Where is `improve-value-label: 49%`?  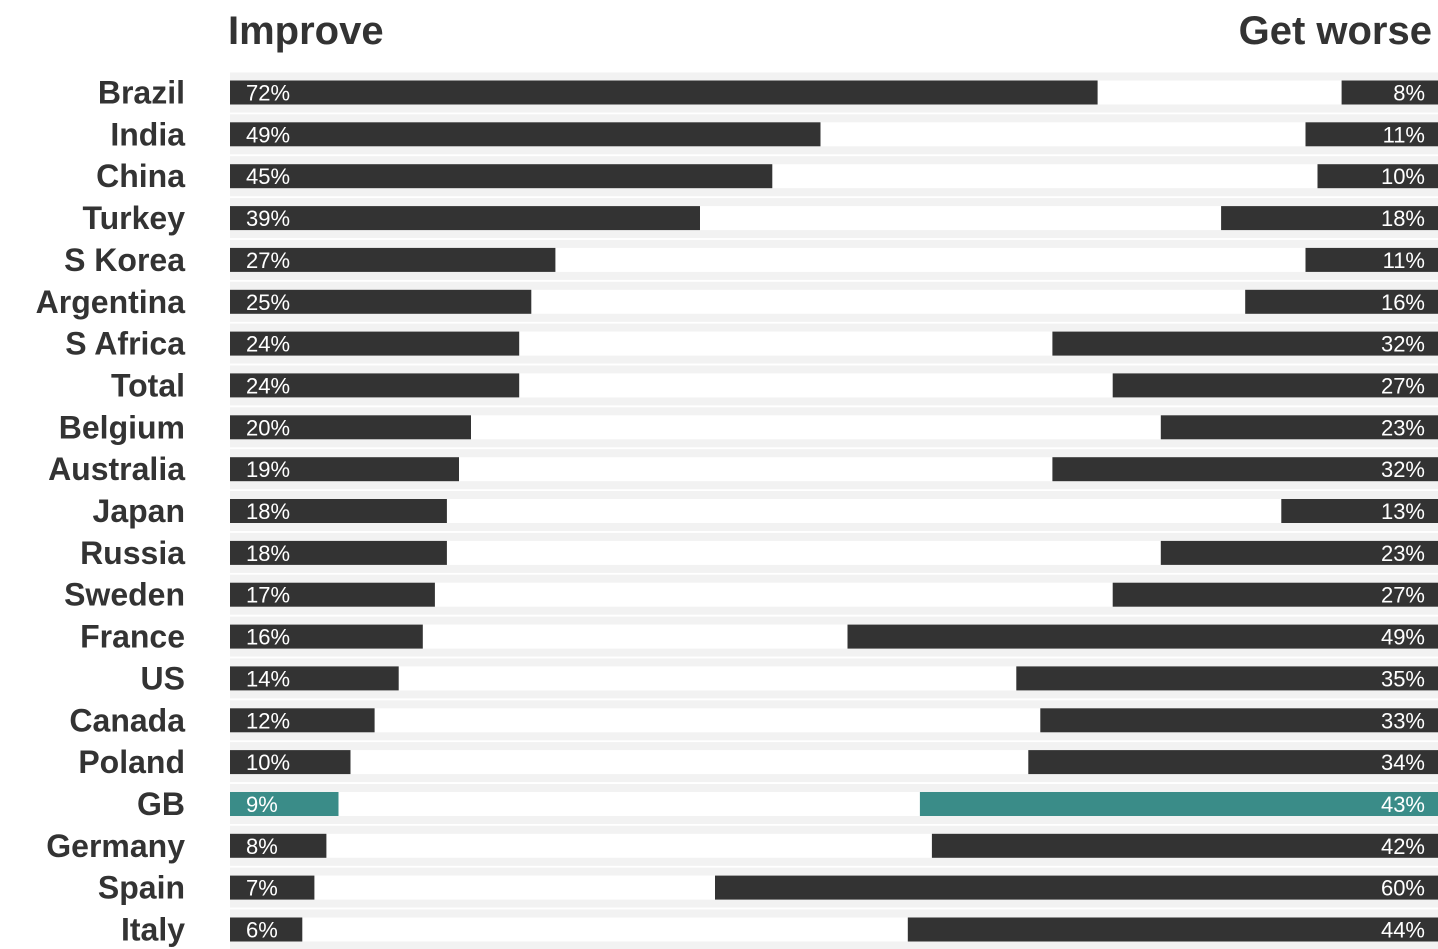
improve-value-label: 49% is located at coordinates (268, 134).